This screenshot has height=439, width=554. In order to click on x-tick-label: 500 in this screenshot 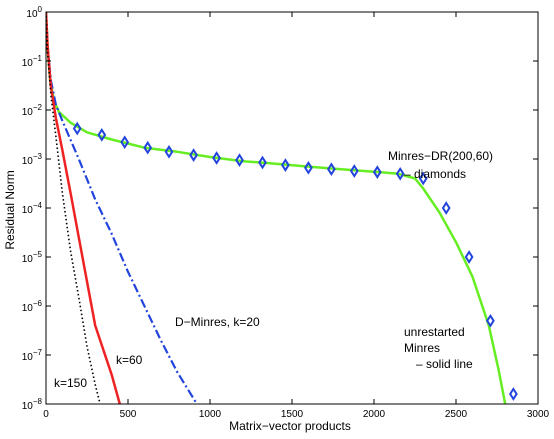, I will do `click(128, 414)`.